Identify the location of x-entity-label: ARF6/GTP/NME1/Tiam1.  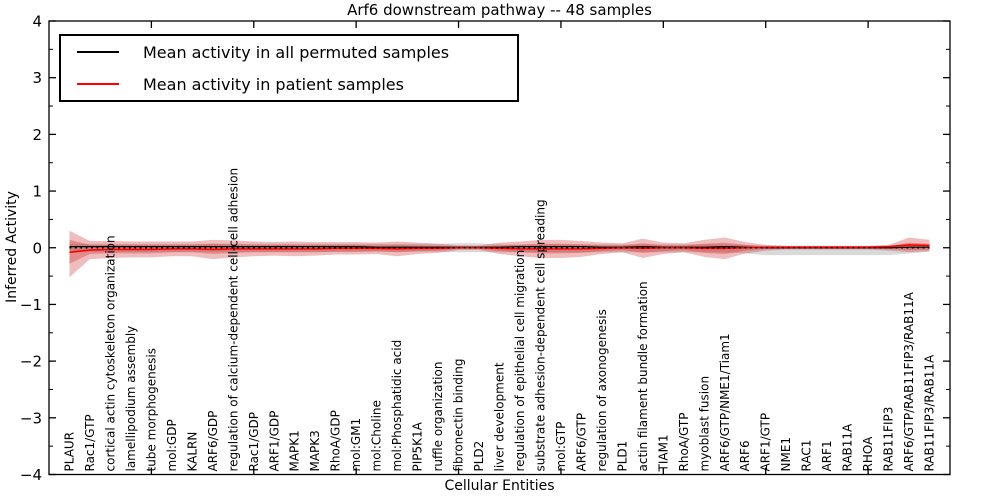
(725, 402).